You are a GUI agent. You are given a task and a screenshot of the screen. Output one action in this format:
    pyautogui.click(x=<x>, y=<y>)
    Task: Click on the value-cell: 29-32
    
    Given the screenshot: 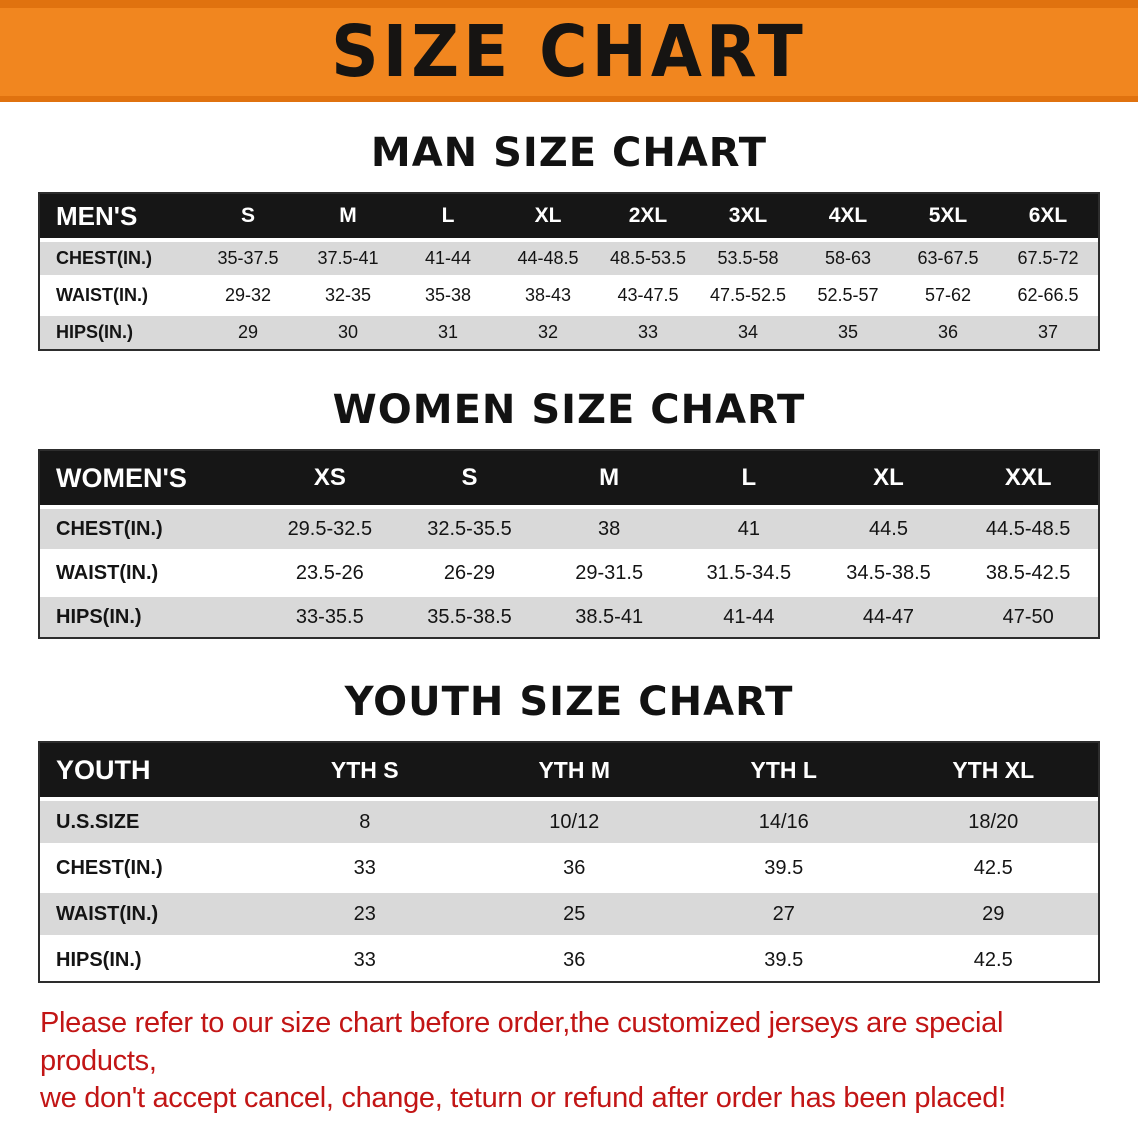 What is the action you would take?
    pyautogui.click(x=248, y=295)
    